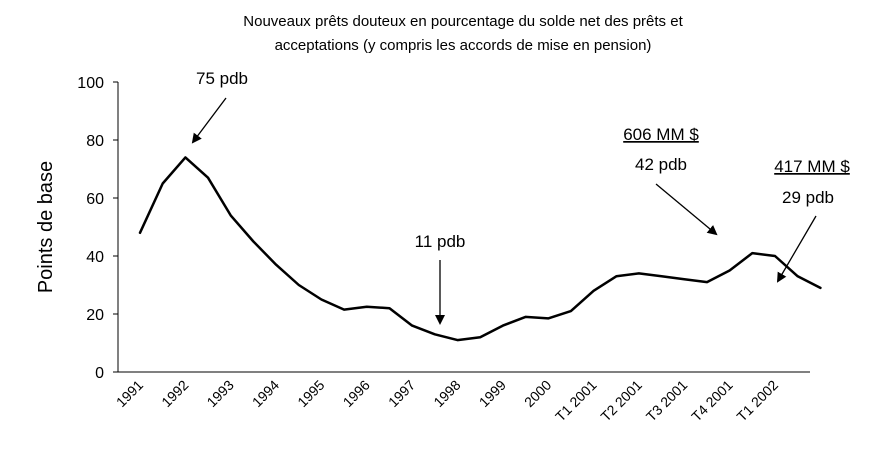 The width and height of the screenshot is (870, 454). I want to click on x-tick-label: 1997, so click(401, 393).